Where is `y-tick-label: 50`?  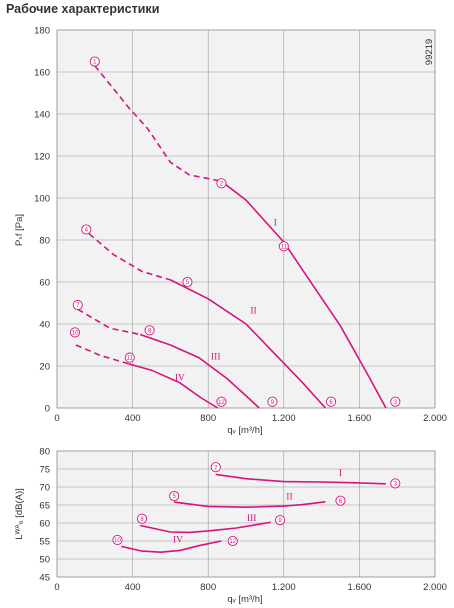
y-tick-label: 50 is located at coordinates (44, 560).